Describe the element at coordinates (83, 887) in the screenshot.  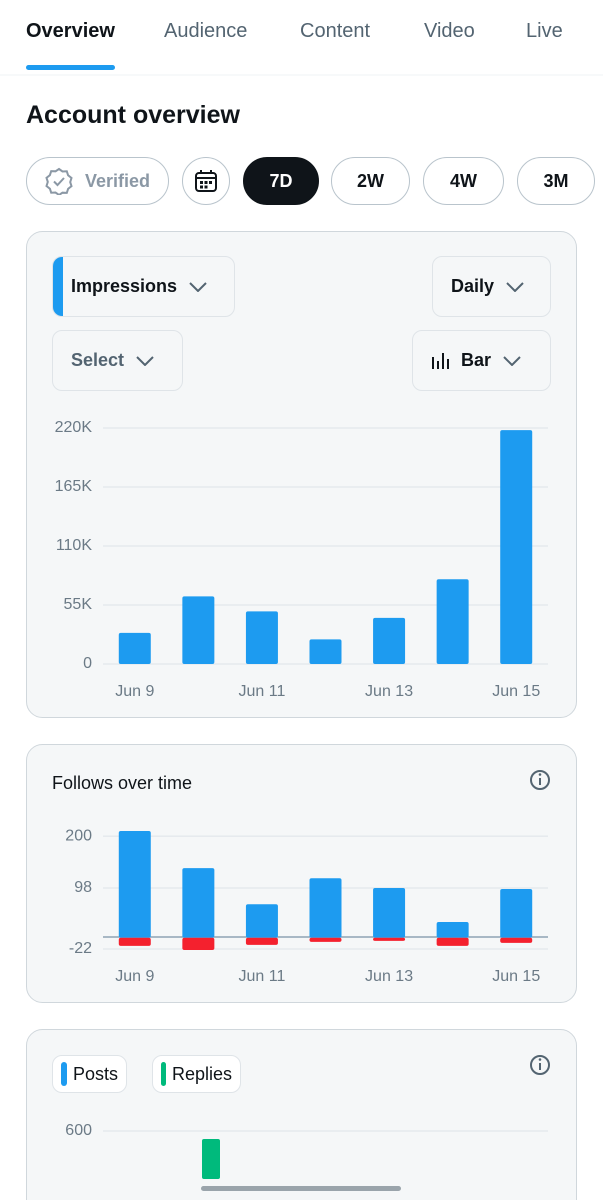
I see `y-tick-label: 98` at that location.